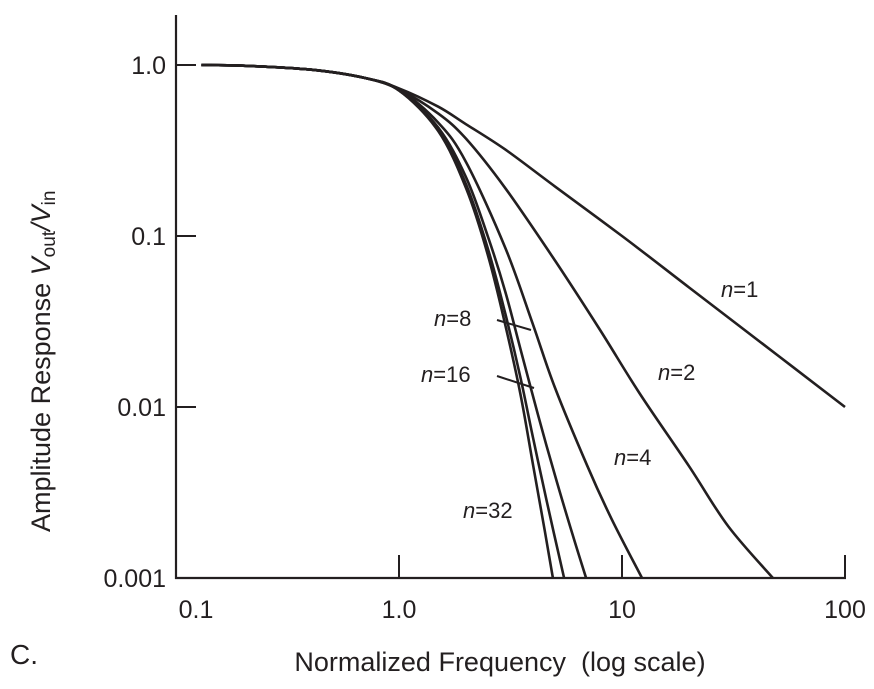  I want to click on y-tick-label: 0.1, so click(148, 237).